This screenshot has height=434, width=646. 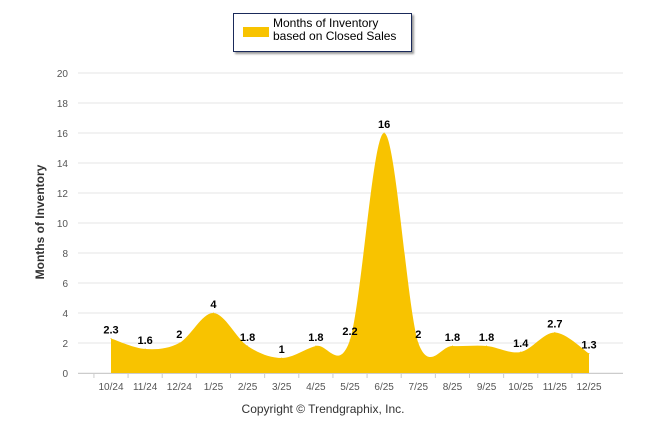 I want to click on y-tick-label: 14, so click(x=63, y=164).